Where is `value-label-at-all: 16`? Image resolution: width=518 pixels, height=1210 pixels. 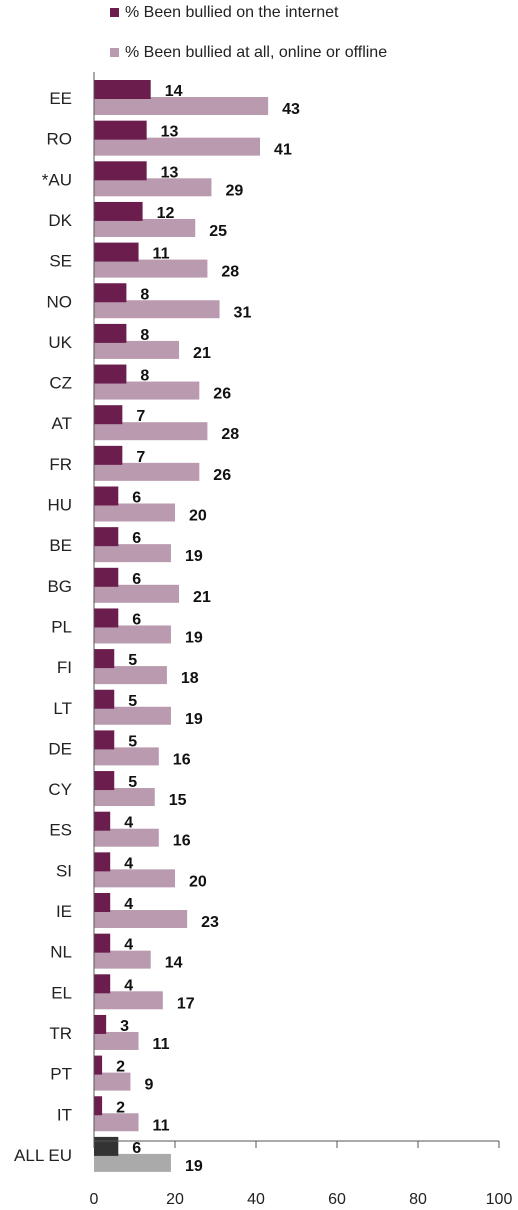
value-label-at-all: 16 is located at coordinates (182, 759).